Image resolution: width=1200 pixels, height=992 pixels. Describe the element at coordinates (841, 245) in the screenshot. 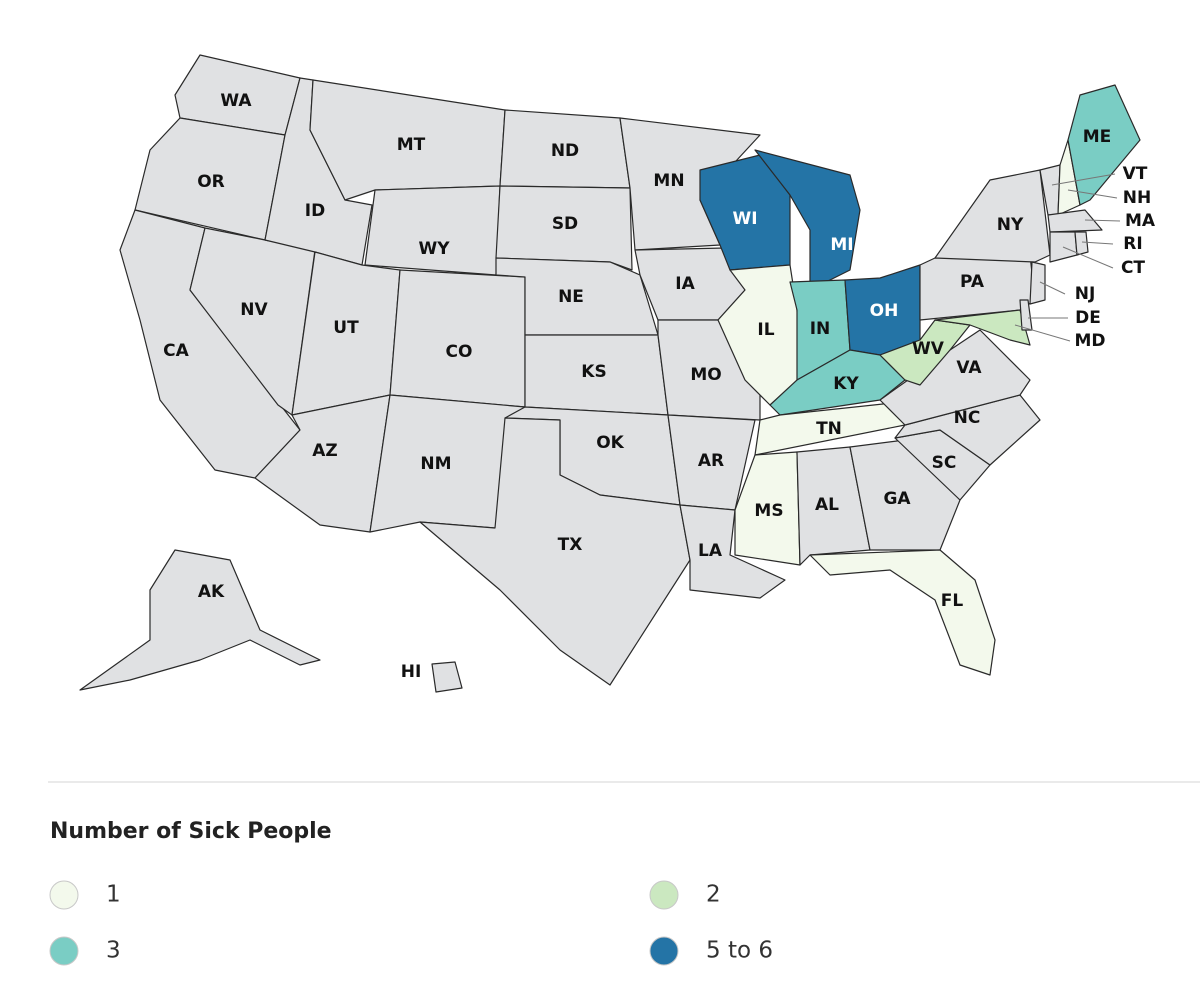

I see `state-label: MI` at that location.